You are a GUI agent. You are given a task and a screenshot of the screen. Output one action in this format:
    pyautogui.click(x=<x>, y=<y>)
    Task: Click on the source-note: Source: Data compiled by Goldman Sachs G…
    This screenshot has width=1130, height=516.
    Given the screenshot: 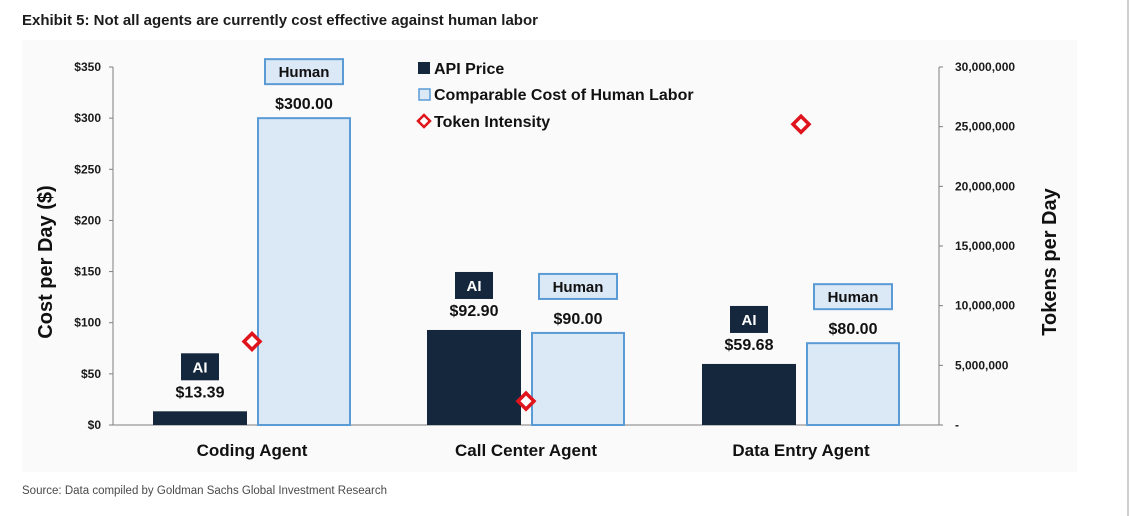 What is the action you would take?
    pyautogui.click(x=204, y=491)
    